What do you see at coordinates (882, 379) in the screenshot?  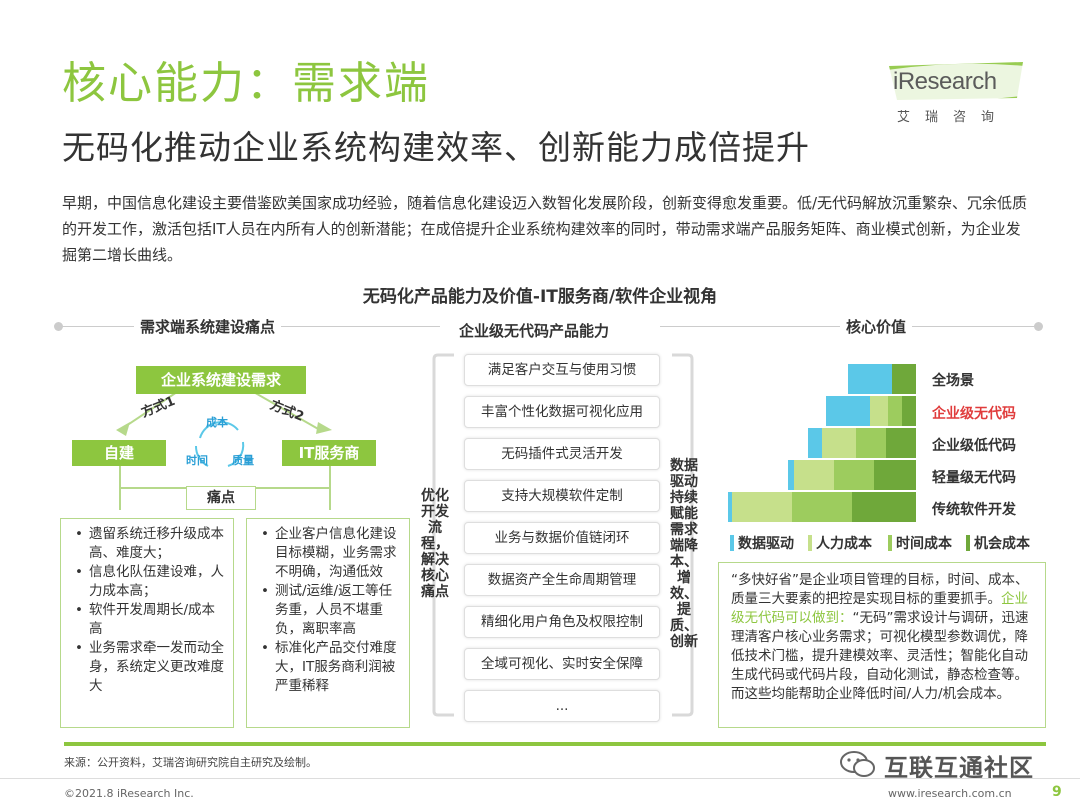 I see `bar-full-scene` at bounding box center [882, 379].